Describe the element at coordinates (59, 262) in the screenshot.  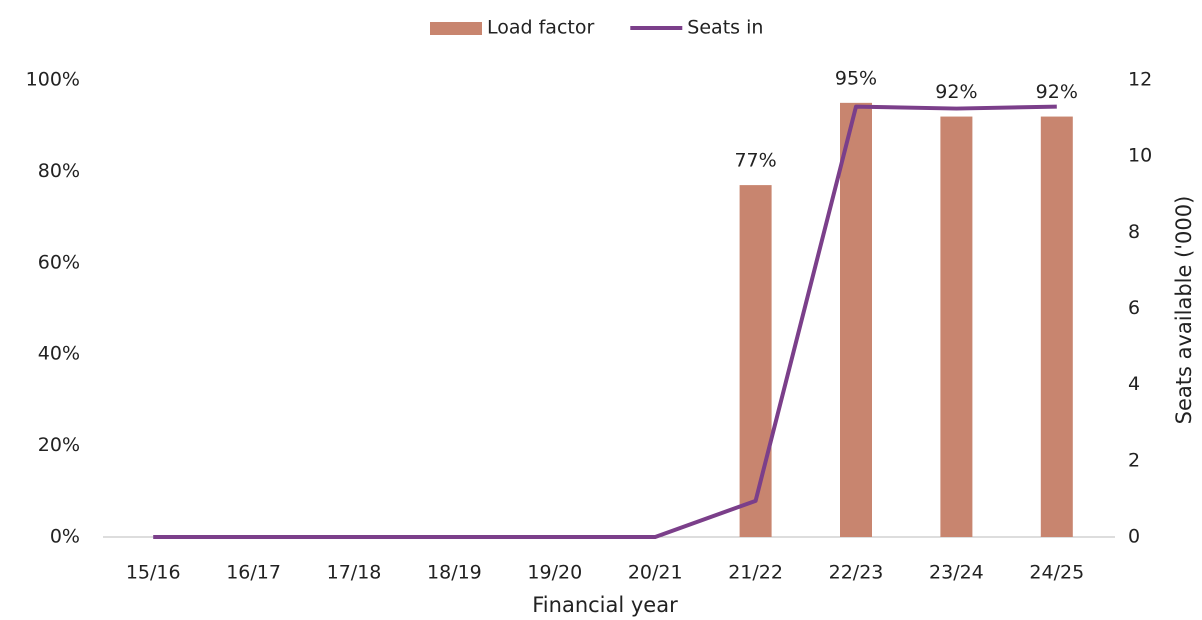
I see `y-tick-label: 60%` at that location.